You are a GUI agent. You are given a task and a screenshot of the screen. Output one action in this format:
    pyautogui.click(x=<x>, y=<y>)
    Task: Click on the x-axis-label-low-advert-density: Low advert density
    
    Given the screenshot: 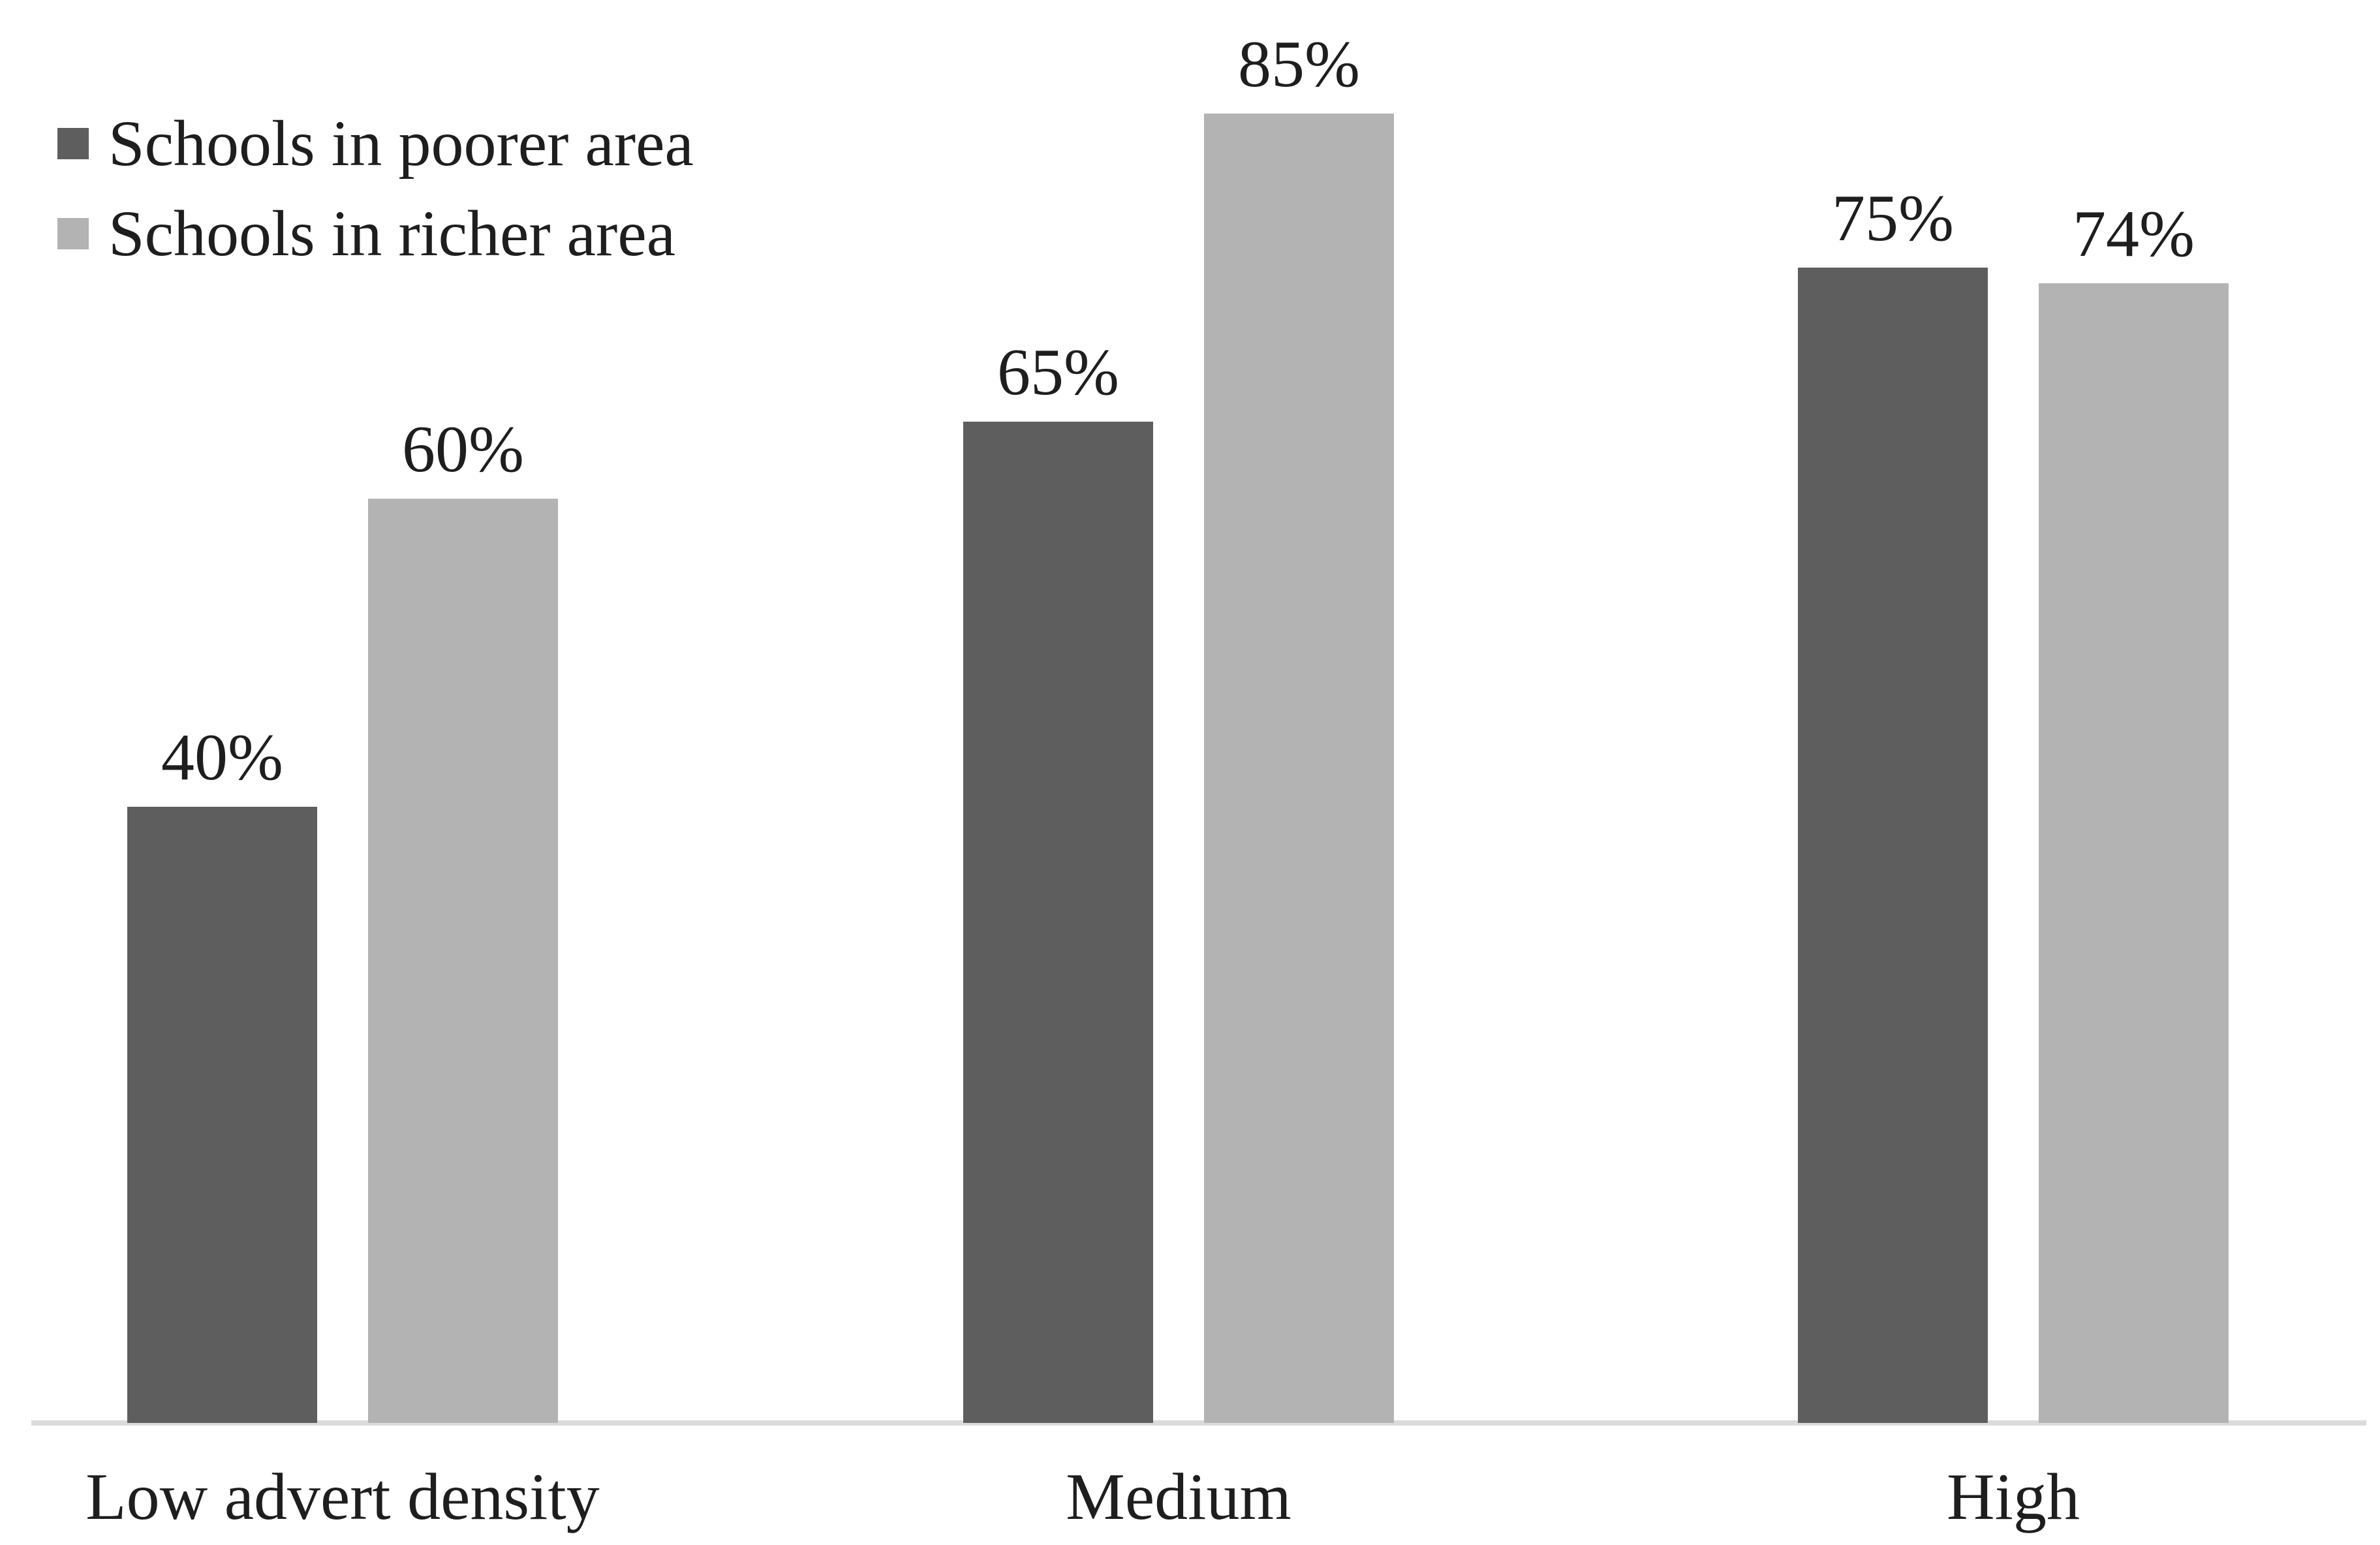 What is the action you would take?
    pyautogui.click(x=343, y=1497)
    